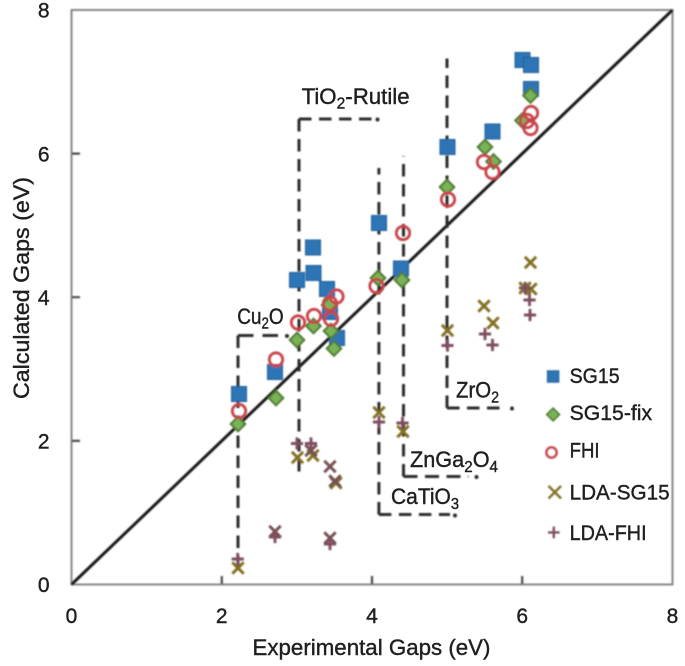 This screenshot has height=666, width=685. I want to click on svg-text: LDA-SG15, so click(620, 493).